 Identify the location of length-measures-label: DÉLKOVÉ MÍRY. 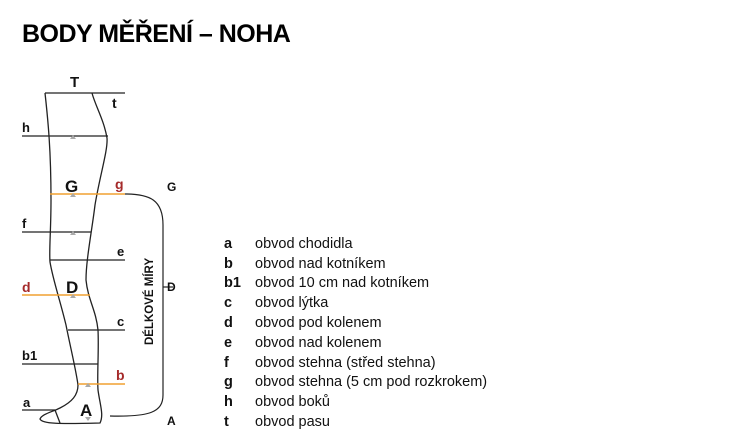
(149, 301).